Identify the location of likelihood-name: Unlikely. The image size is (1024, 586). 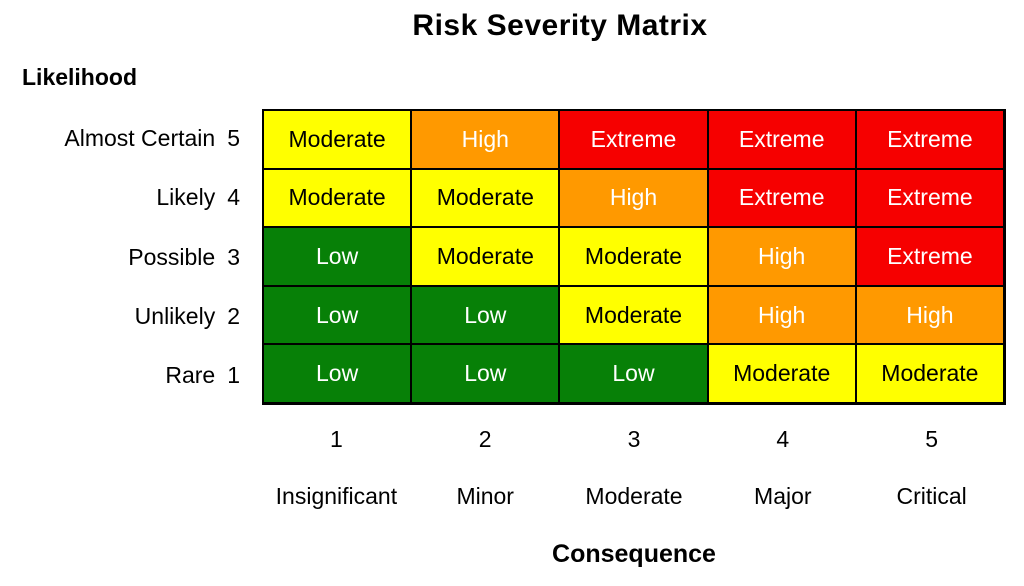
(175, 315).